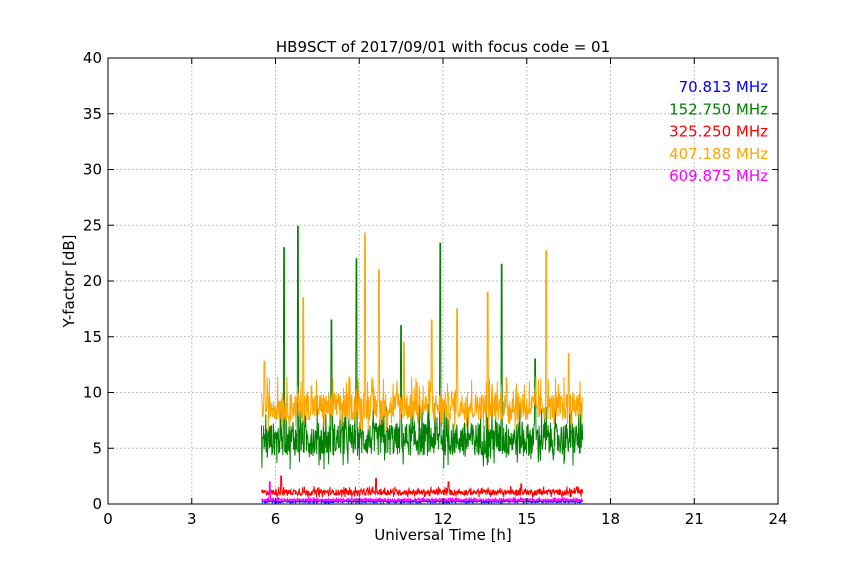 Image resolution: width=864 pixels, height=576 pixels. Describe the element at coordinates (718, 109) in the screenshot. I see `legend-entry: 152.750 MHz` at that location.